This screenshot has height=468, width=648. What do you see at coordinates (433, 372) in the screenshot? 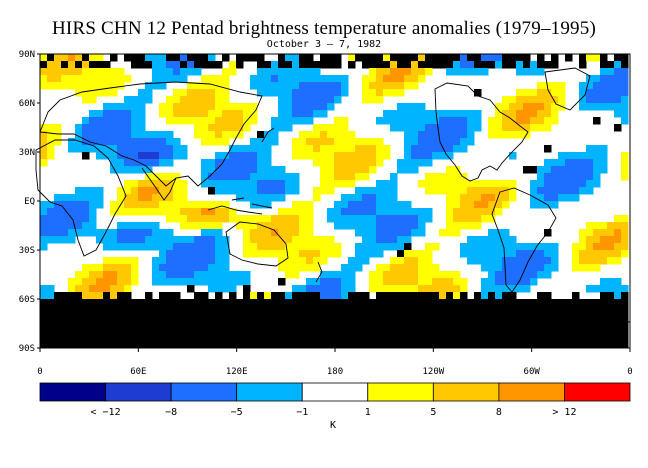
I see `lon-label: 120W` at bounding box center [433, 372].